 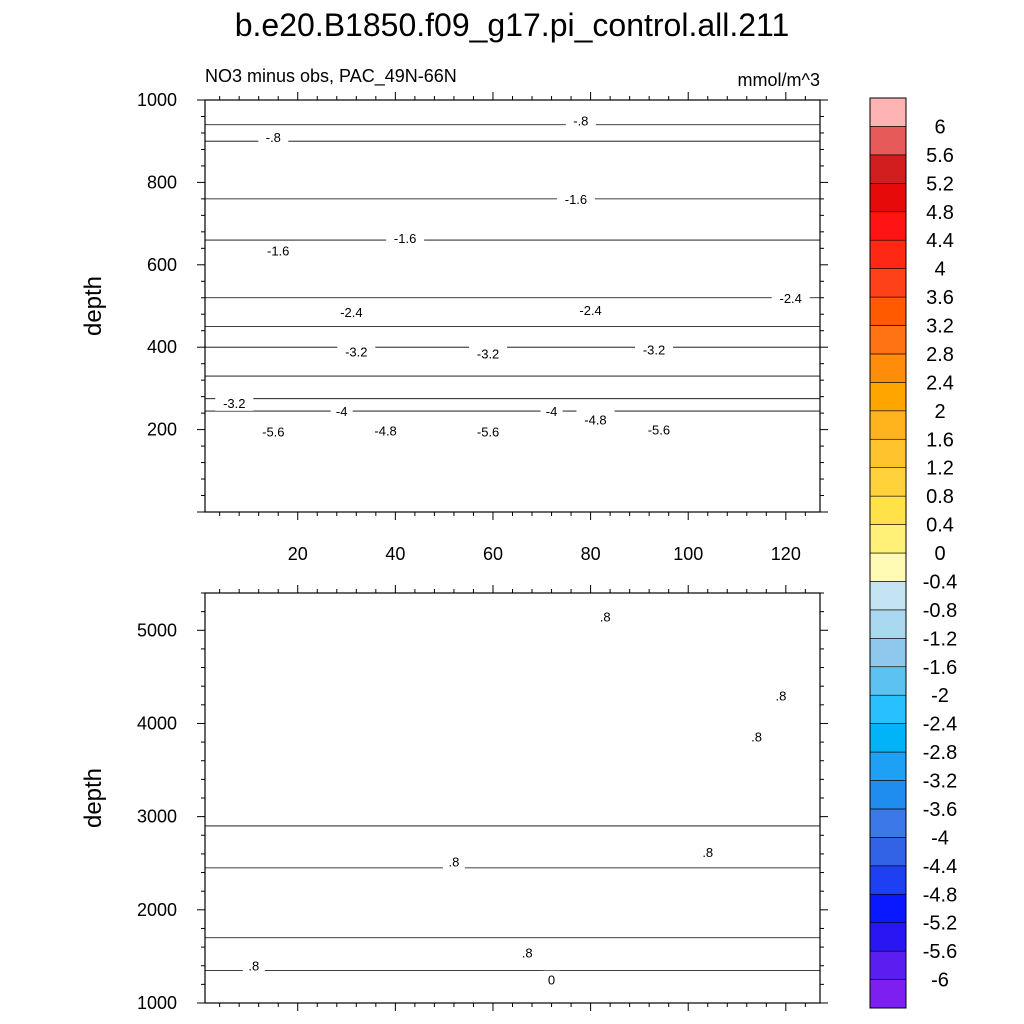 I want to click on contour-label-text: -3.2, so click(x=488, y=353).